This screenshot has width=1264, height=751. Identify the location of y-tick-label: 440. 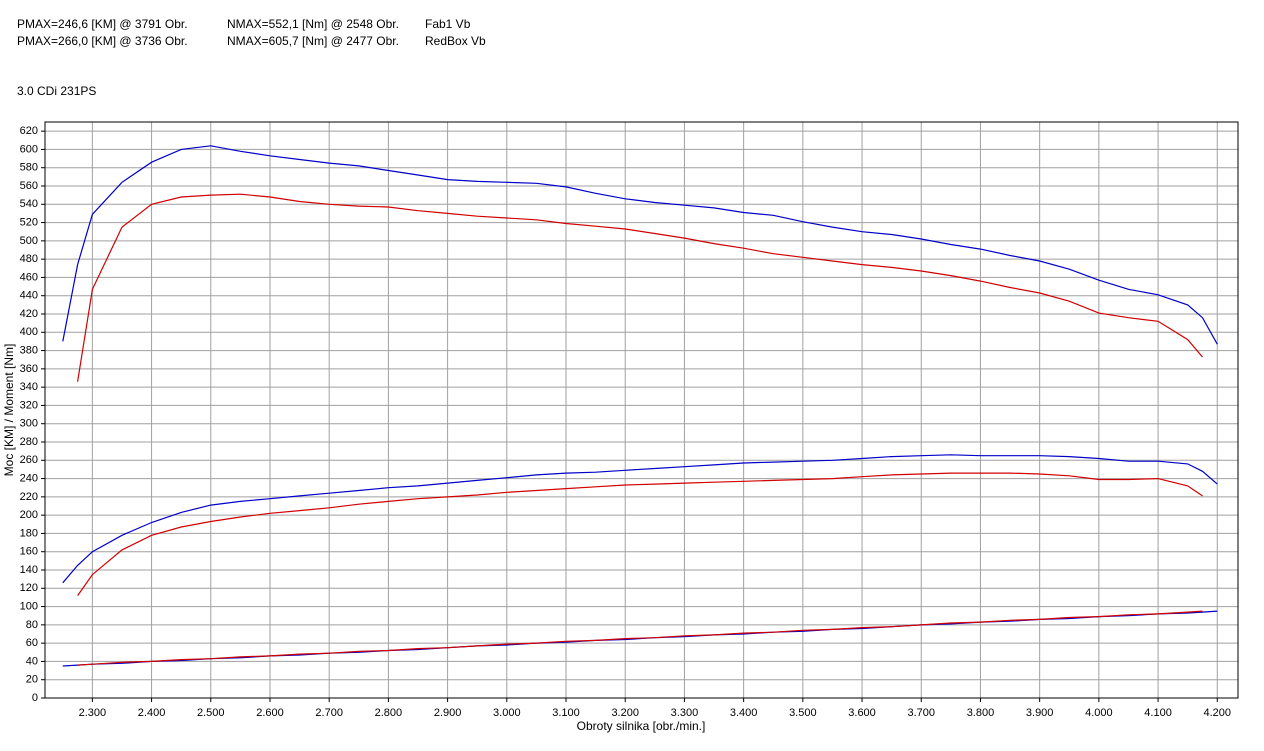
(29, 296).